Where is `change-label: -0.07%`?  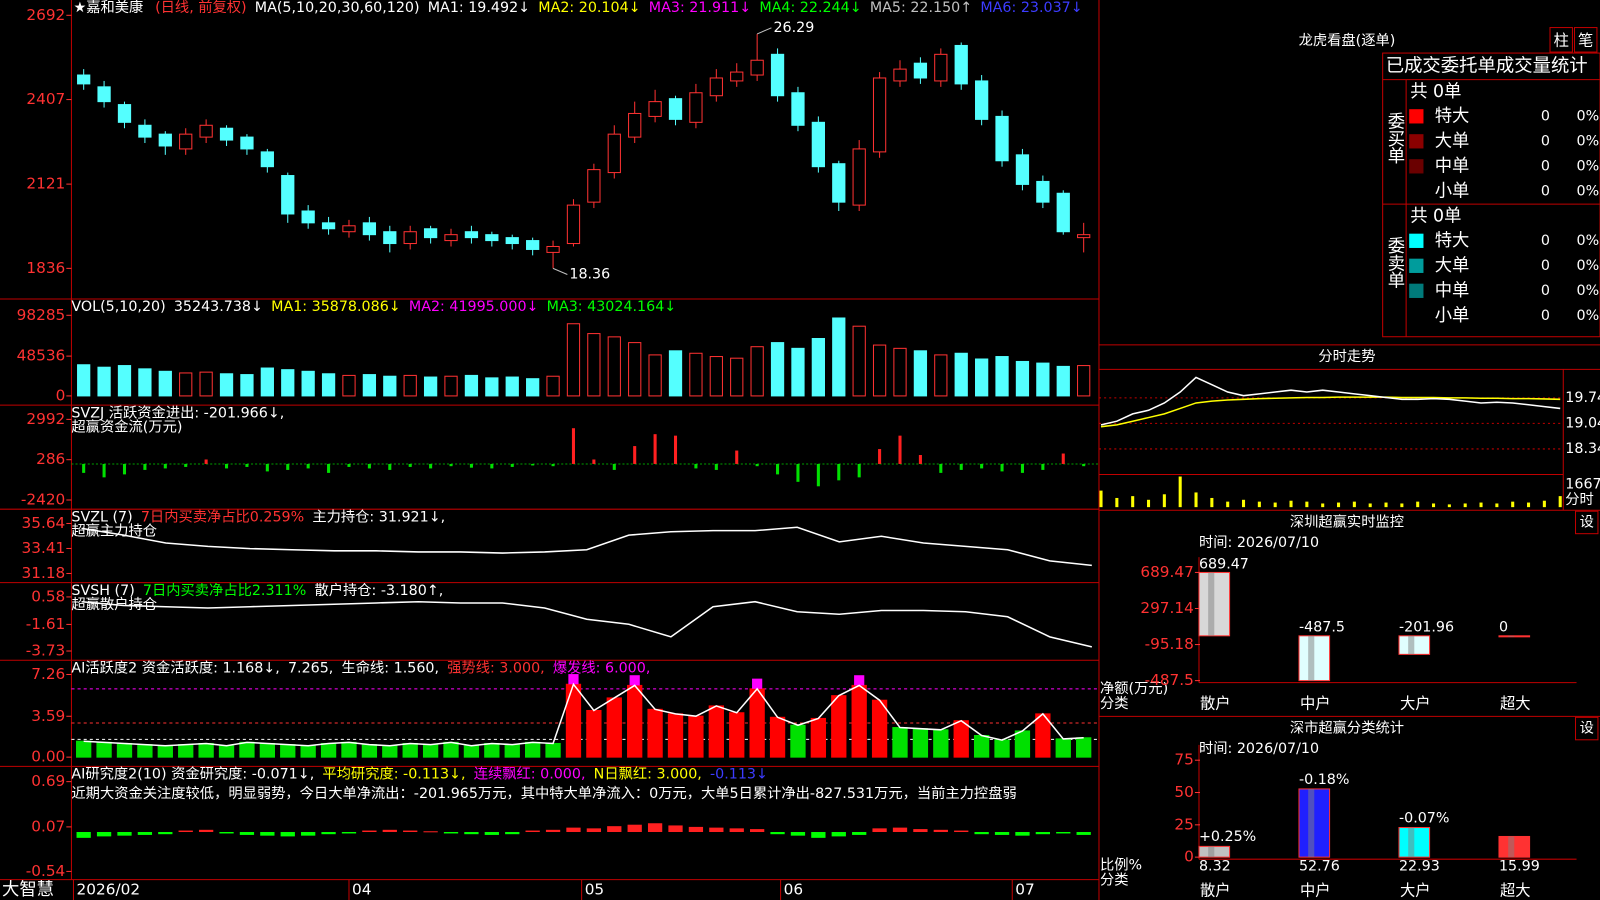
change-label: -0.07% is located at coordinates (1424, 818).